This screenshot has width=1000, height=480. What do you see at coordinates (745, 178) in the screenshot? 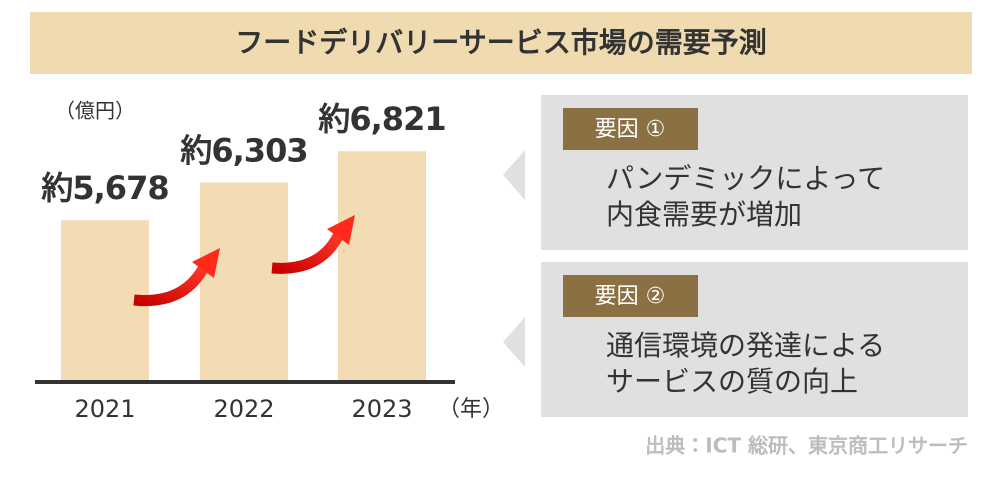
I see `factor-text: パンデミックによって` at bounding box center [745, 178].